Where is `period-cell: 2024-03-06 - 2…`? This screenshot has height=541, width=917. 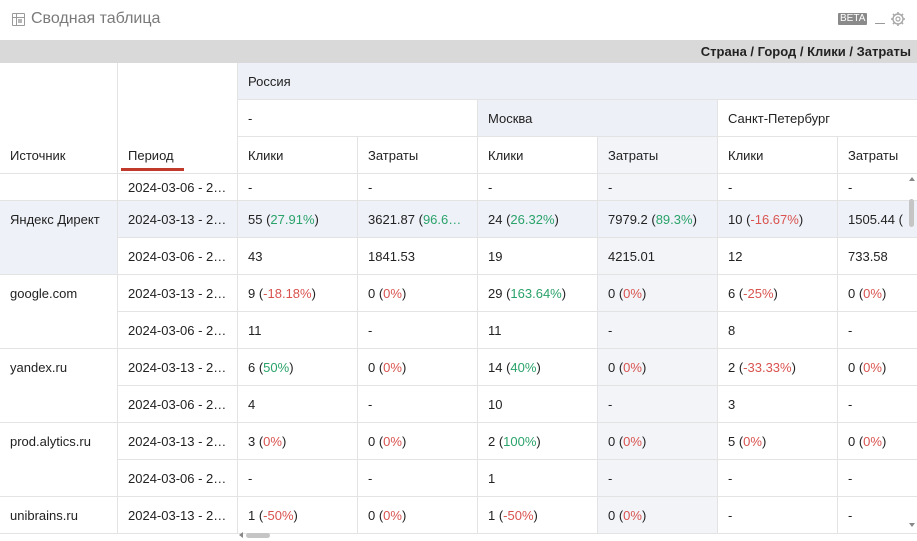
period-cell: 2024-03-06 - 2… is located at coordinates (178, 404).